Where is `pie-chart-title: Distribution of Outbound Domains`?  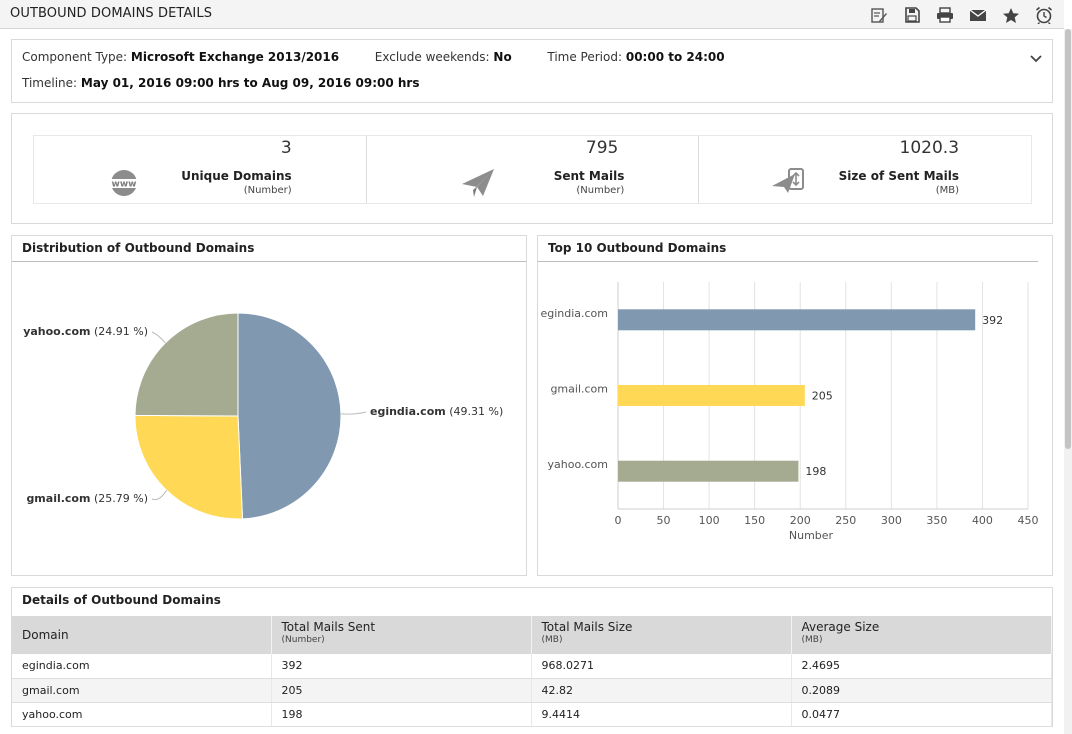
pie-chart-title: Distribution of Outbound Domains is located at coordinates (138, 248).